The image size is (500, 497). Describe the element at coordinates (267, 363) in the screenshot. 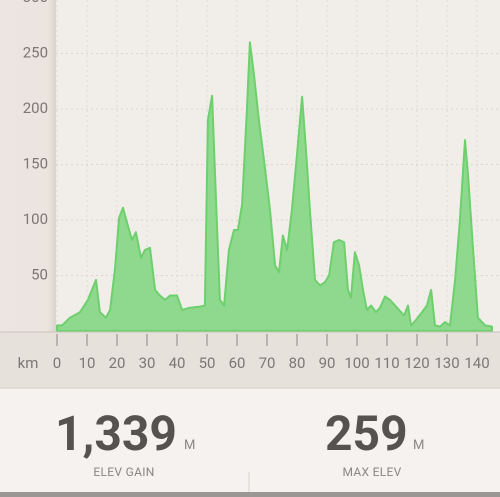

I see `x-tick-label: 70` at that location.